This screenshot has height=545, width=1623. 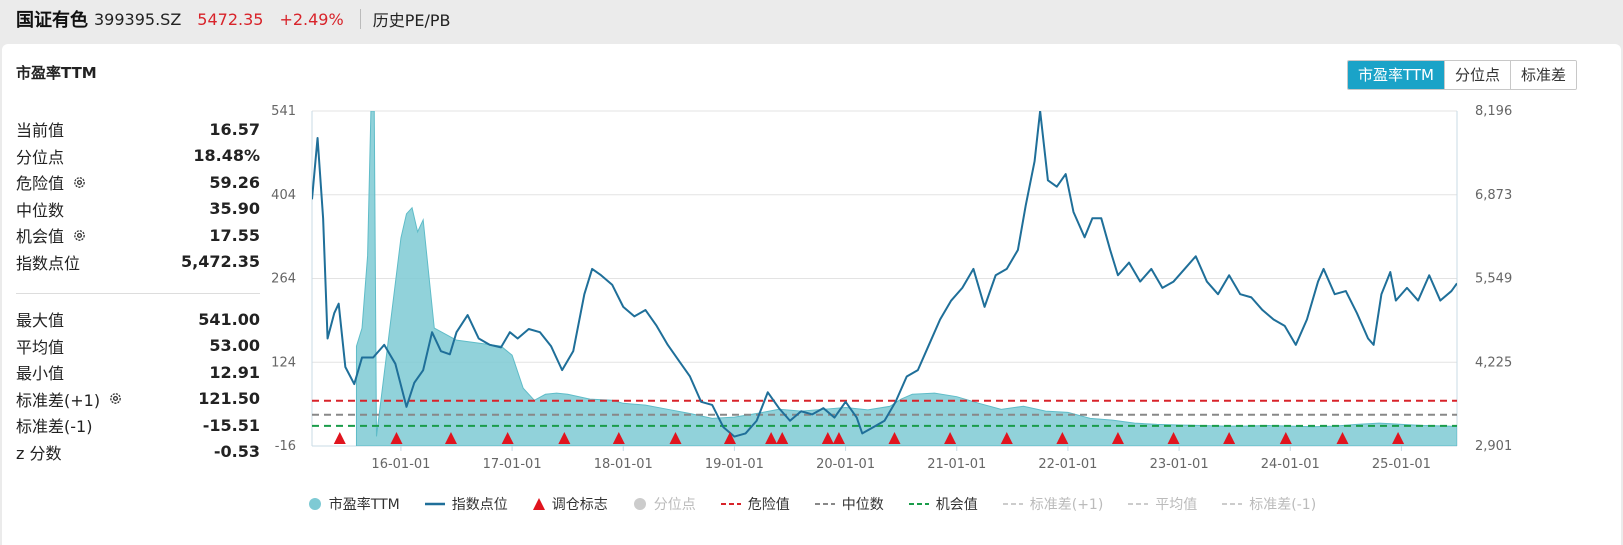 What do you see at coordinates (40, 374) in the screenshot?
I see `stat-label-text: 最小值` at bounding box center [40, 374].